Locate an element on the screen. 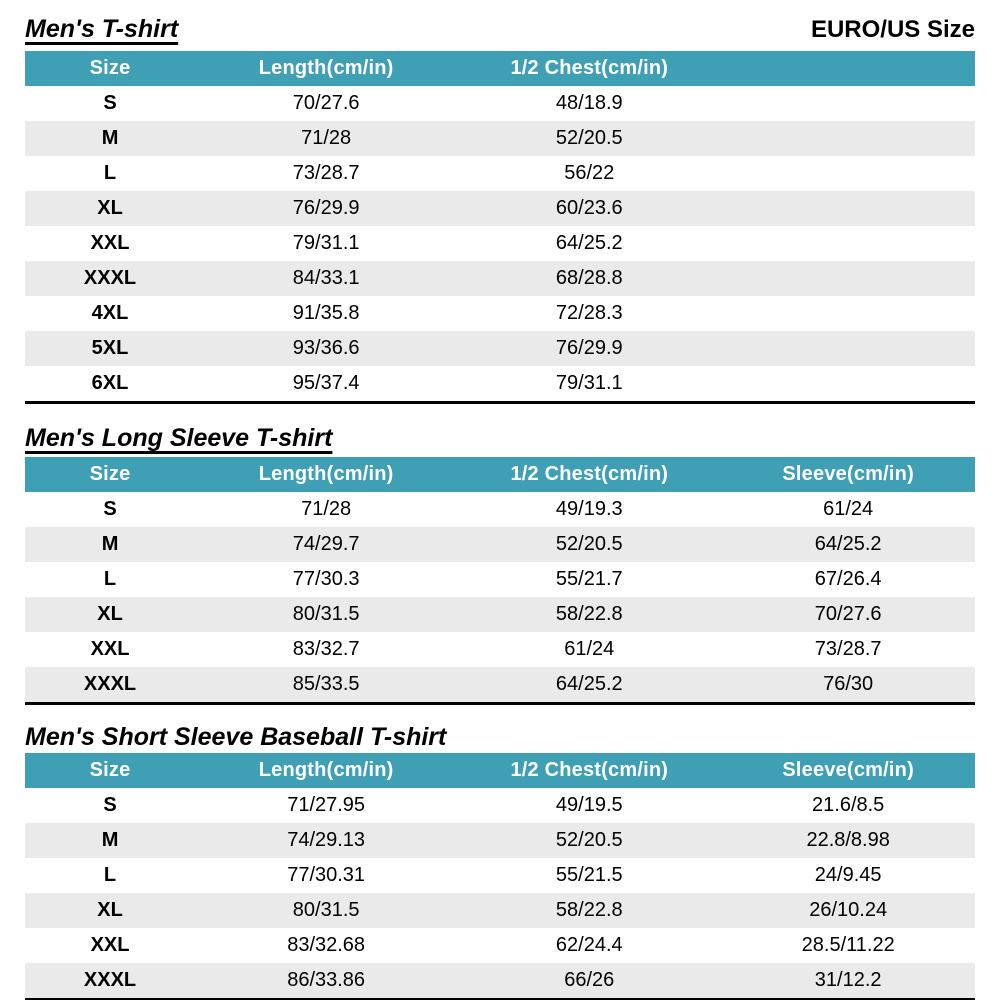  table-row: XXL 79/31.1 64/25.2 is located at coordinates (500, 243).